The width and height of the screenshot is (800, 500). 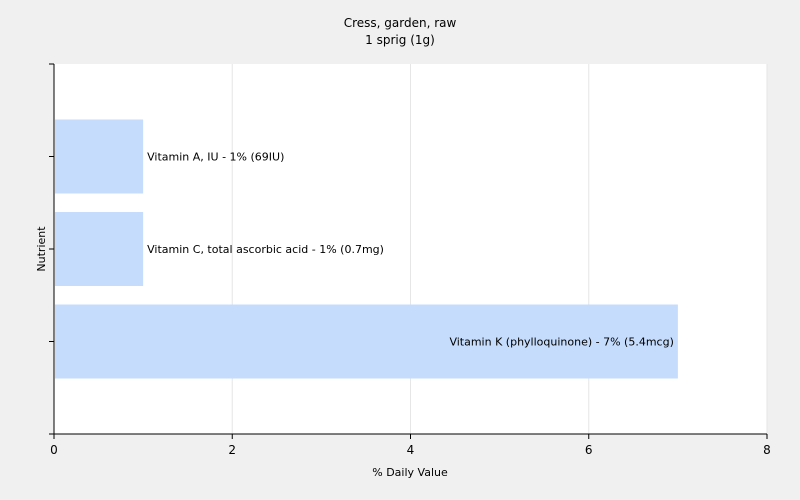 What do you see at coordinates (232, 450) in the screenshot?
I see `x-tick-label: 2` at bounding box center [232, 450].